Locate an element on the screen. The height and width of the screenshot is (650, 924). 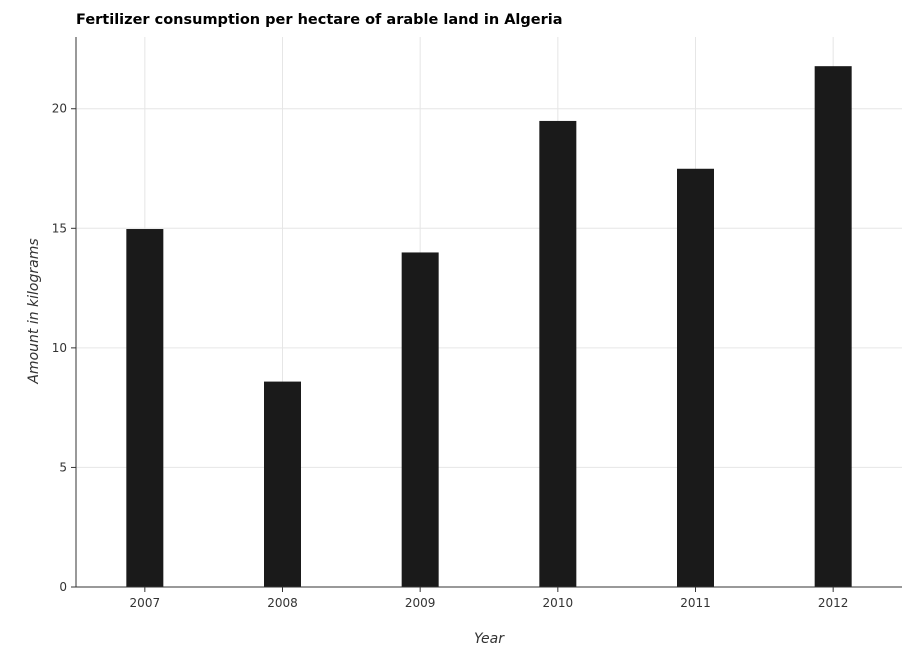
bar-2009 is located at coordinates (420, 419).